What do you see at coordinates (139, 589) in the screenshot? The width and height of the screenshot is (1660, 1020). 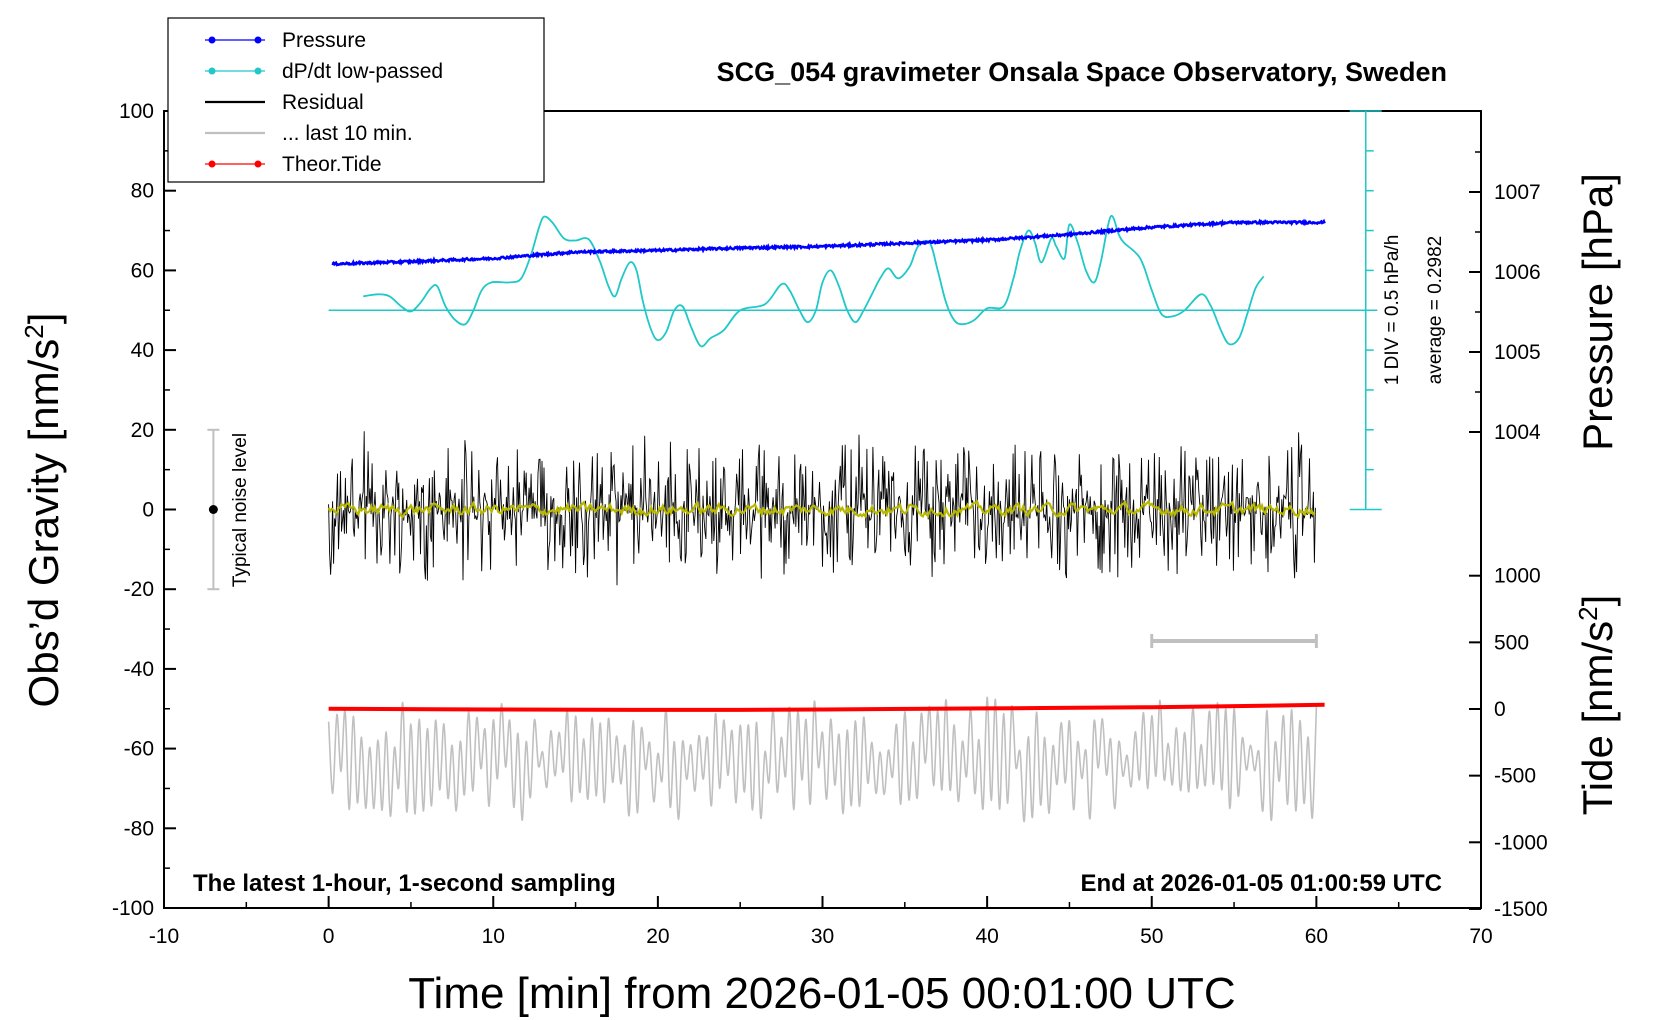 I see `y-left-tick-label: -20` at bounding box center [139, 589].